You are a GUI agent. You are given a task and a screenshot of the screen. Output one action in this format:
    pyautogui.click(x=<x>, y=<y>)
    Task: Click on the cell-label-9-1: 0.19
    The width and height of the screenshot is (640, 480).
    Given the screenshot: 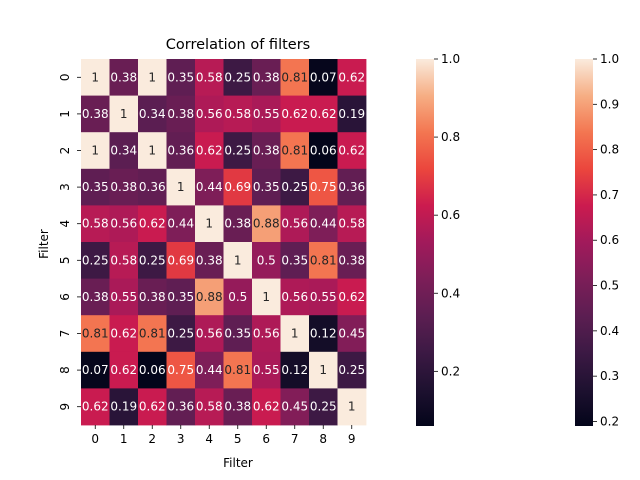 What is the action you would take?
    pyautogui.click(x=123, y=407)
    